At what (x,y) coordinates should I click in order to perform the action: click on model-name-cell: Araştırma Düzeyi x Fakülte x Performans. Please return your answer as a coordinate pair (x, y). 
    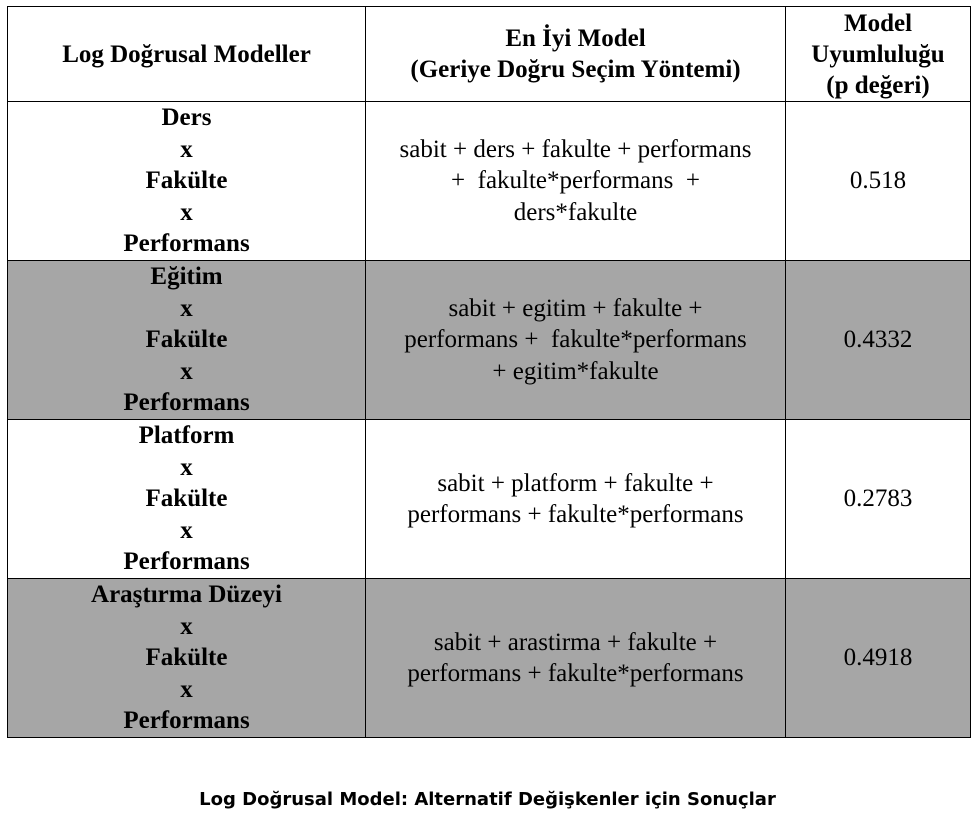
    Looking at the image, I should click on (186, 658).